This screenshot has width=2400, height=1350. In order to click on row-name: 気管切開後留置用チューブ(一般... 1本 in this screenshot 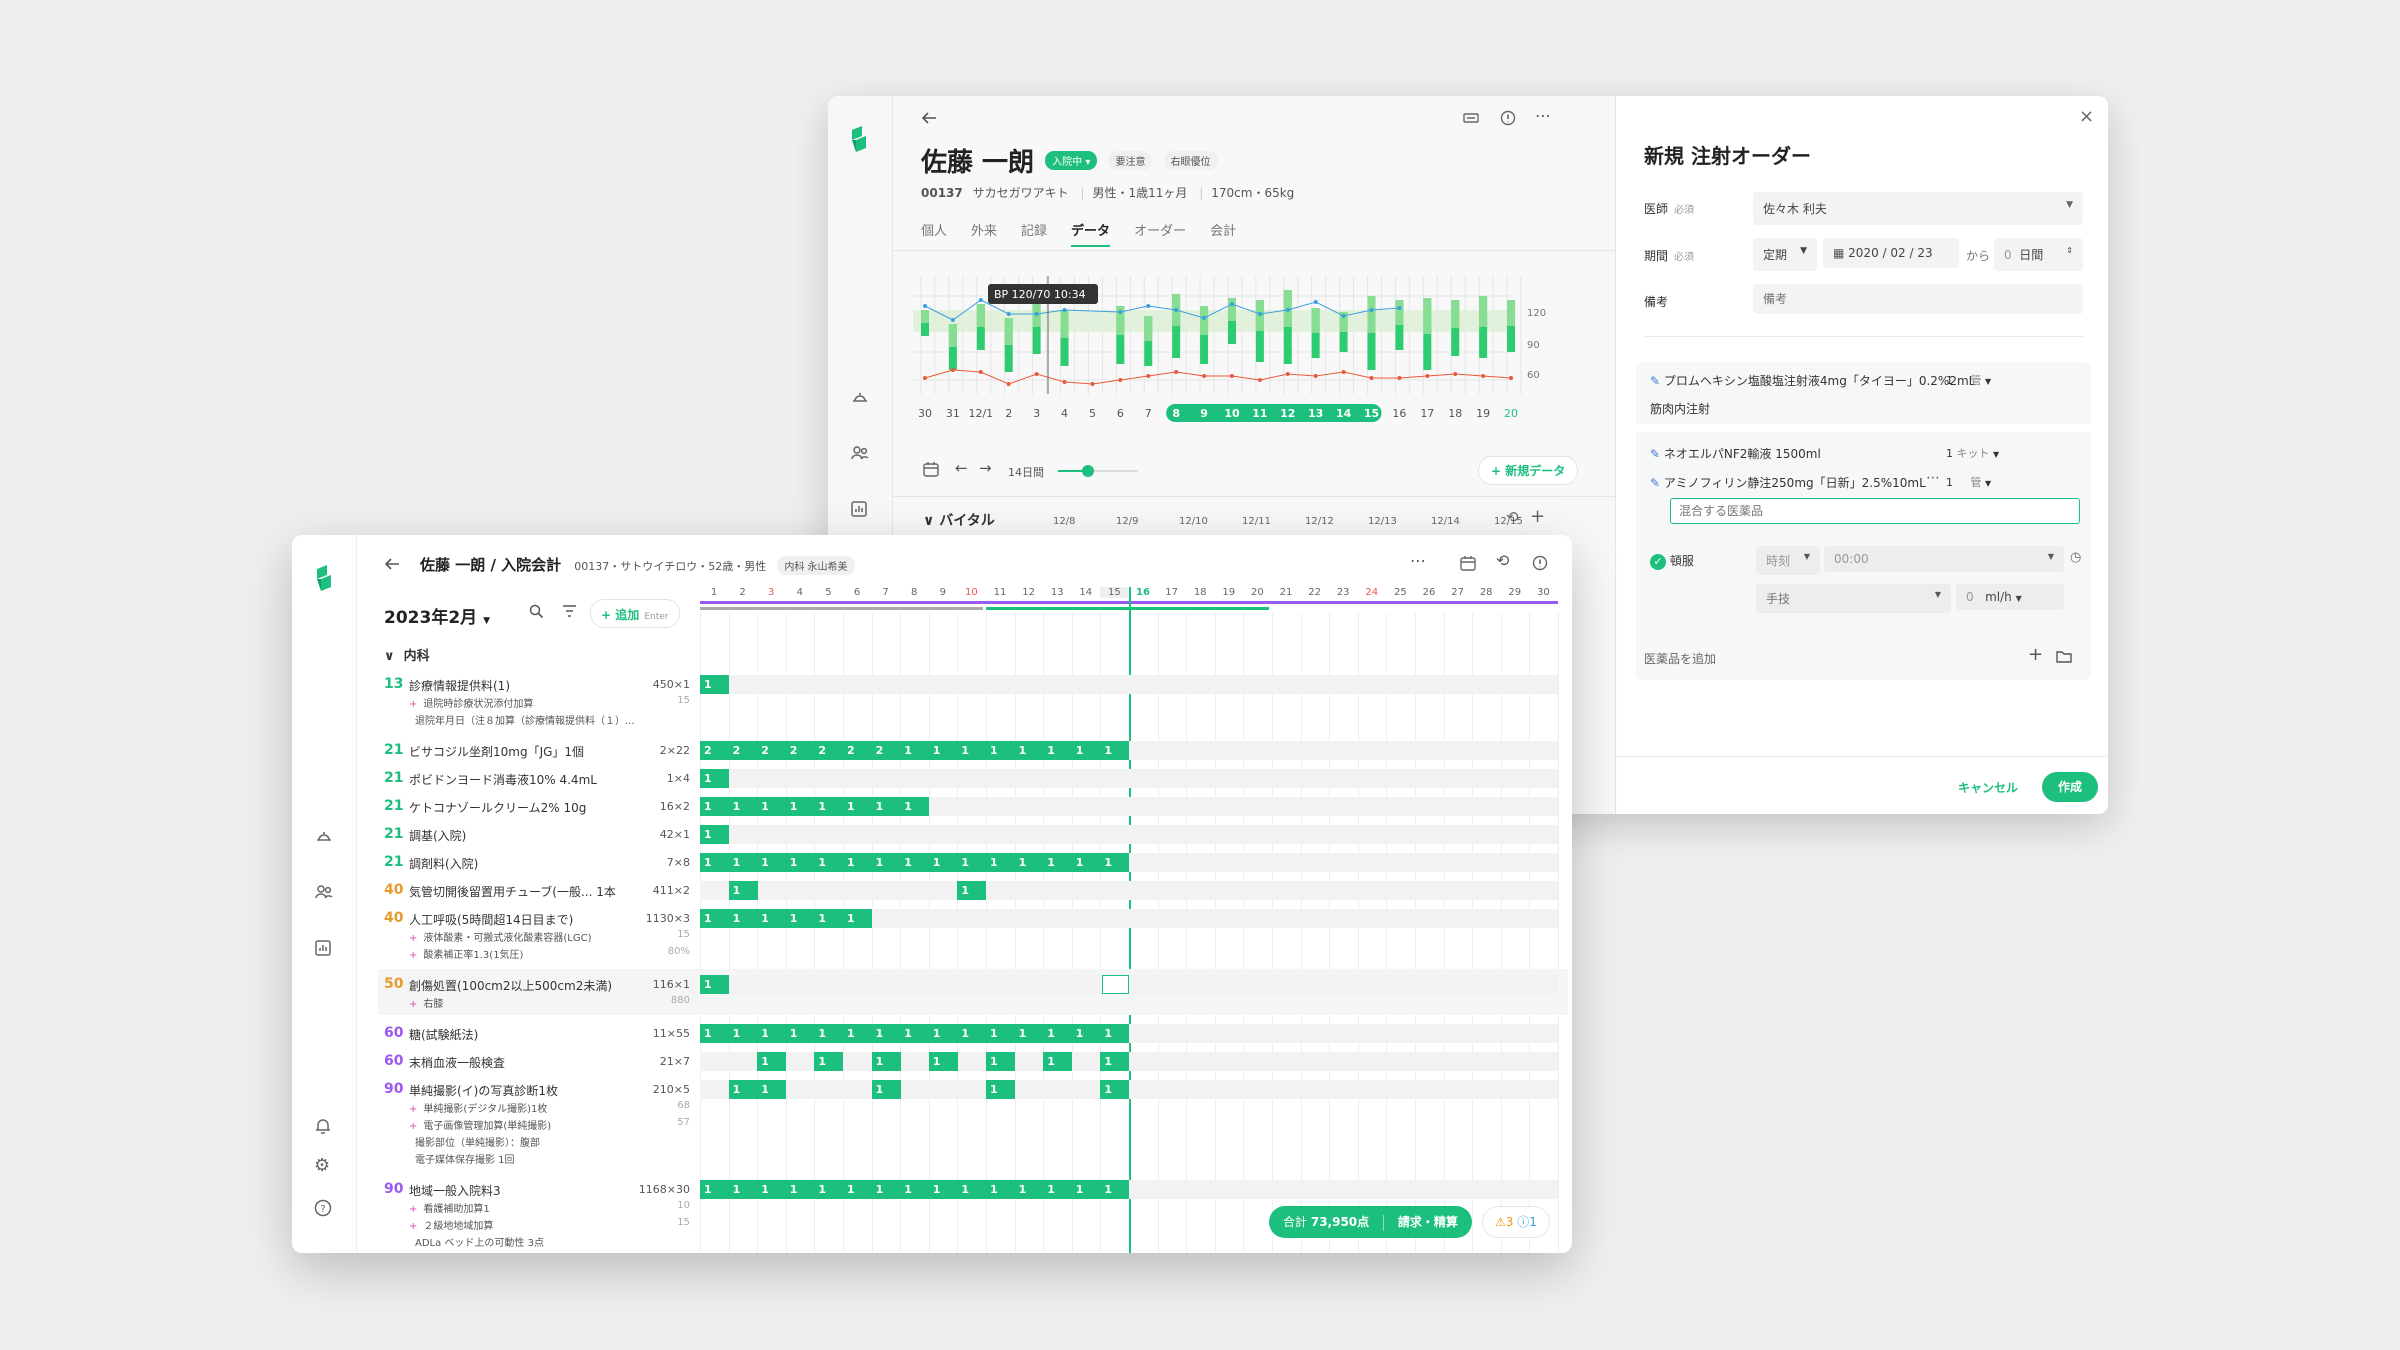, I will do `click(512, 892)`.